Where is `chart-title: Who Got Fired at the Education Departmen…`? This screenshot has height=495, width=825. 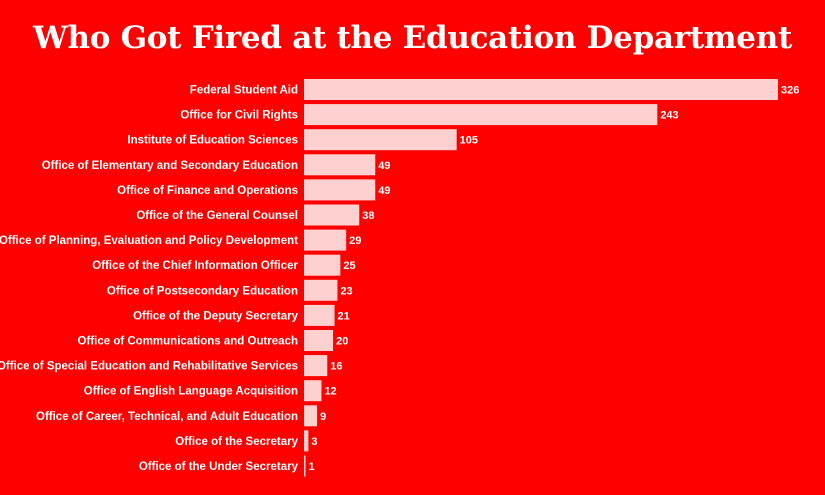
chart-title: Who Got Fired at the Education Departmen… is located at coordinates (412, 38).